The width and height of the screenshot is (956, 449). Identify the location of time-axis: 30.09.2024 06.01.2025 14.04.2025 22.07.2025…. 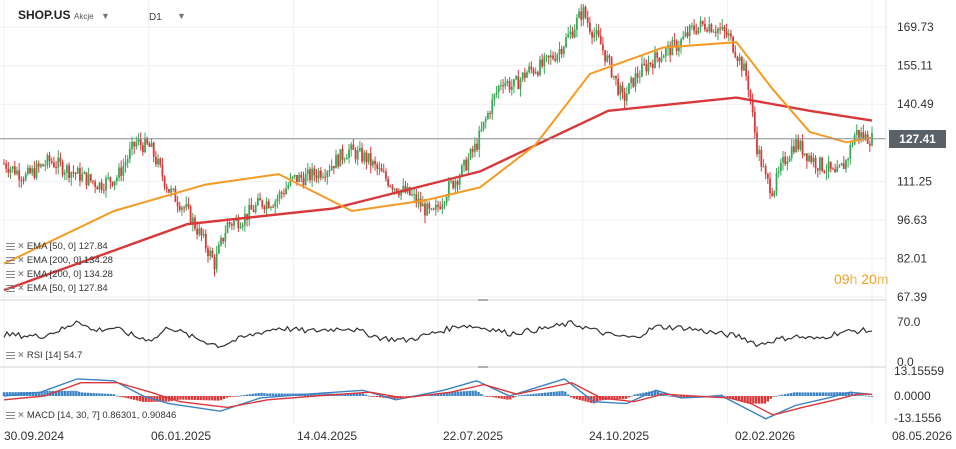
(478, 436).